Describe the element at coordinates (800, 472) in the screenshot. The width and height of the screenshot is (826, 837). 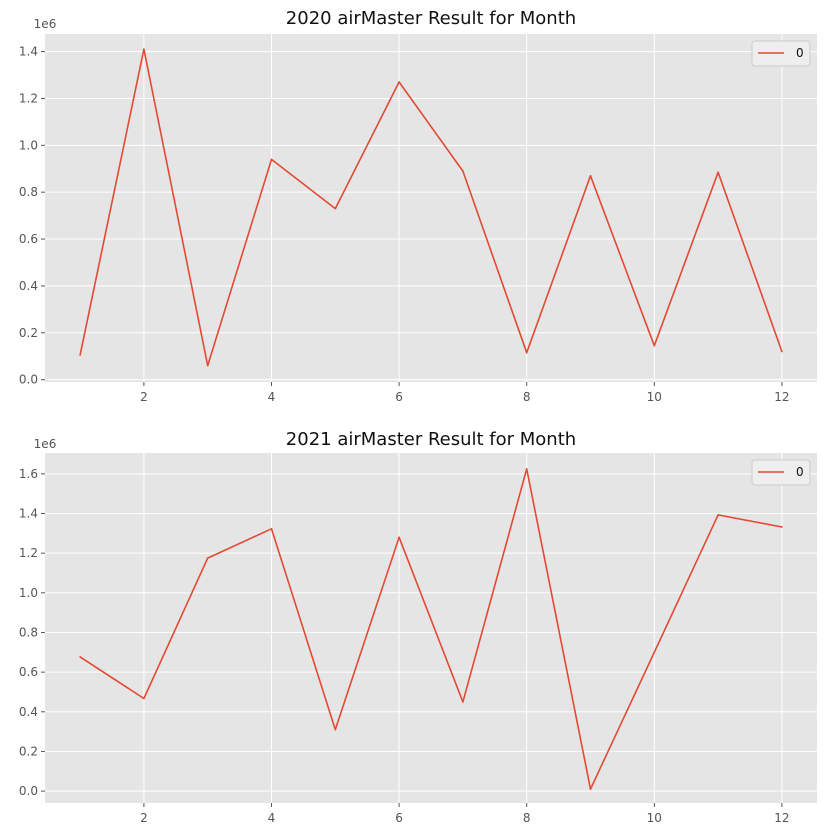
I see `legend-label-2021: 0` at that location.